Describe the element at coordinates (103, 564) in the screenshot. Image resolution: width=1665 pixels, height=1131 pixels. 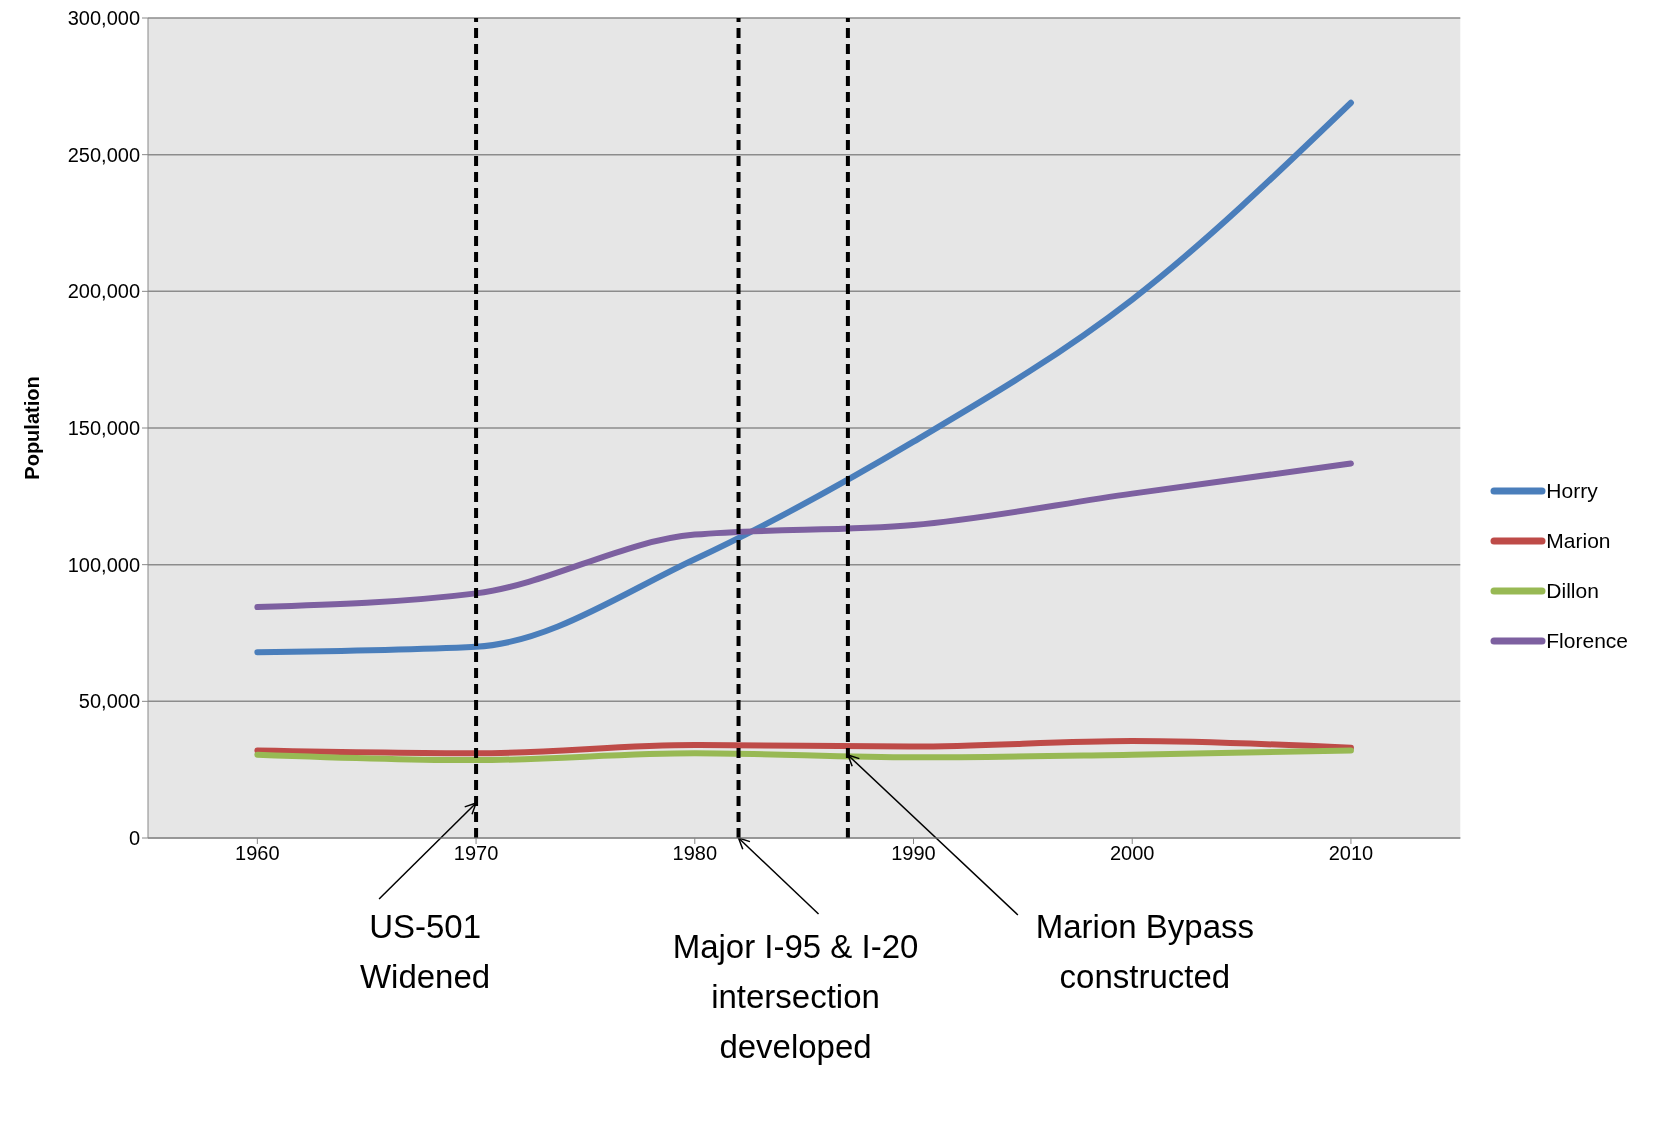
I see `y-tick-label: 100,000` at that location.